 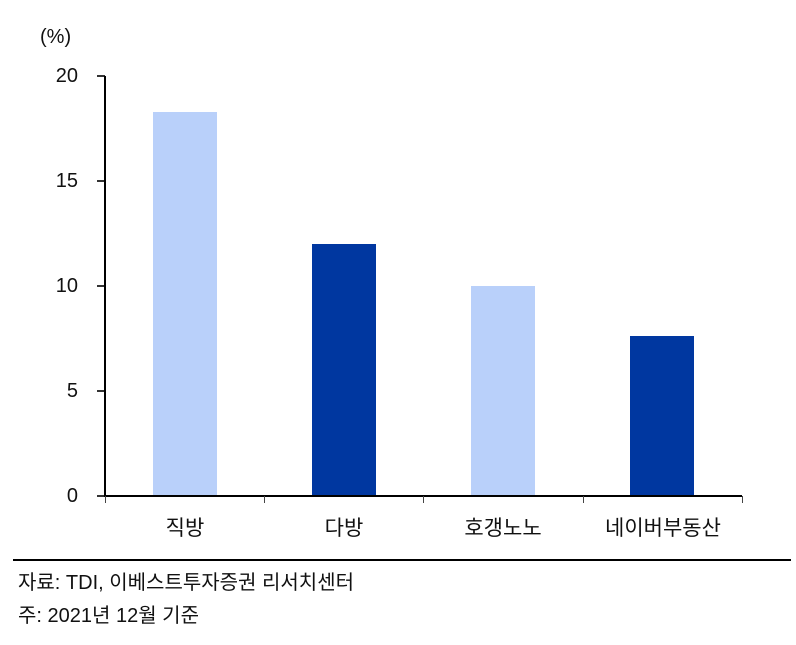 I want to click on x-category-label: 호갱노노, so click(x=503, y=528).